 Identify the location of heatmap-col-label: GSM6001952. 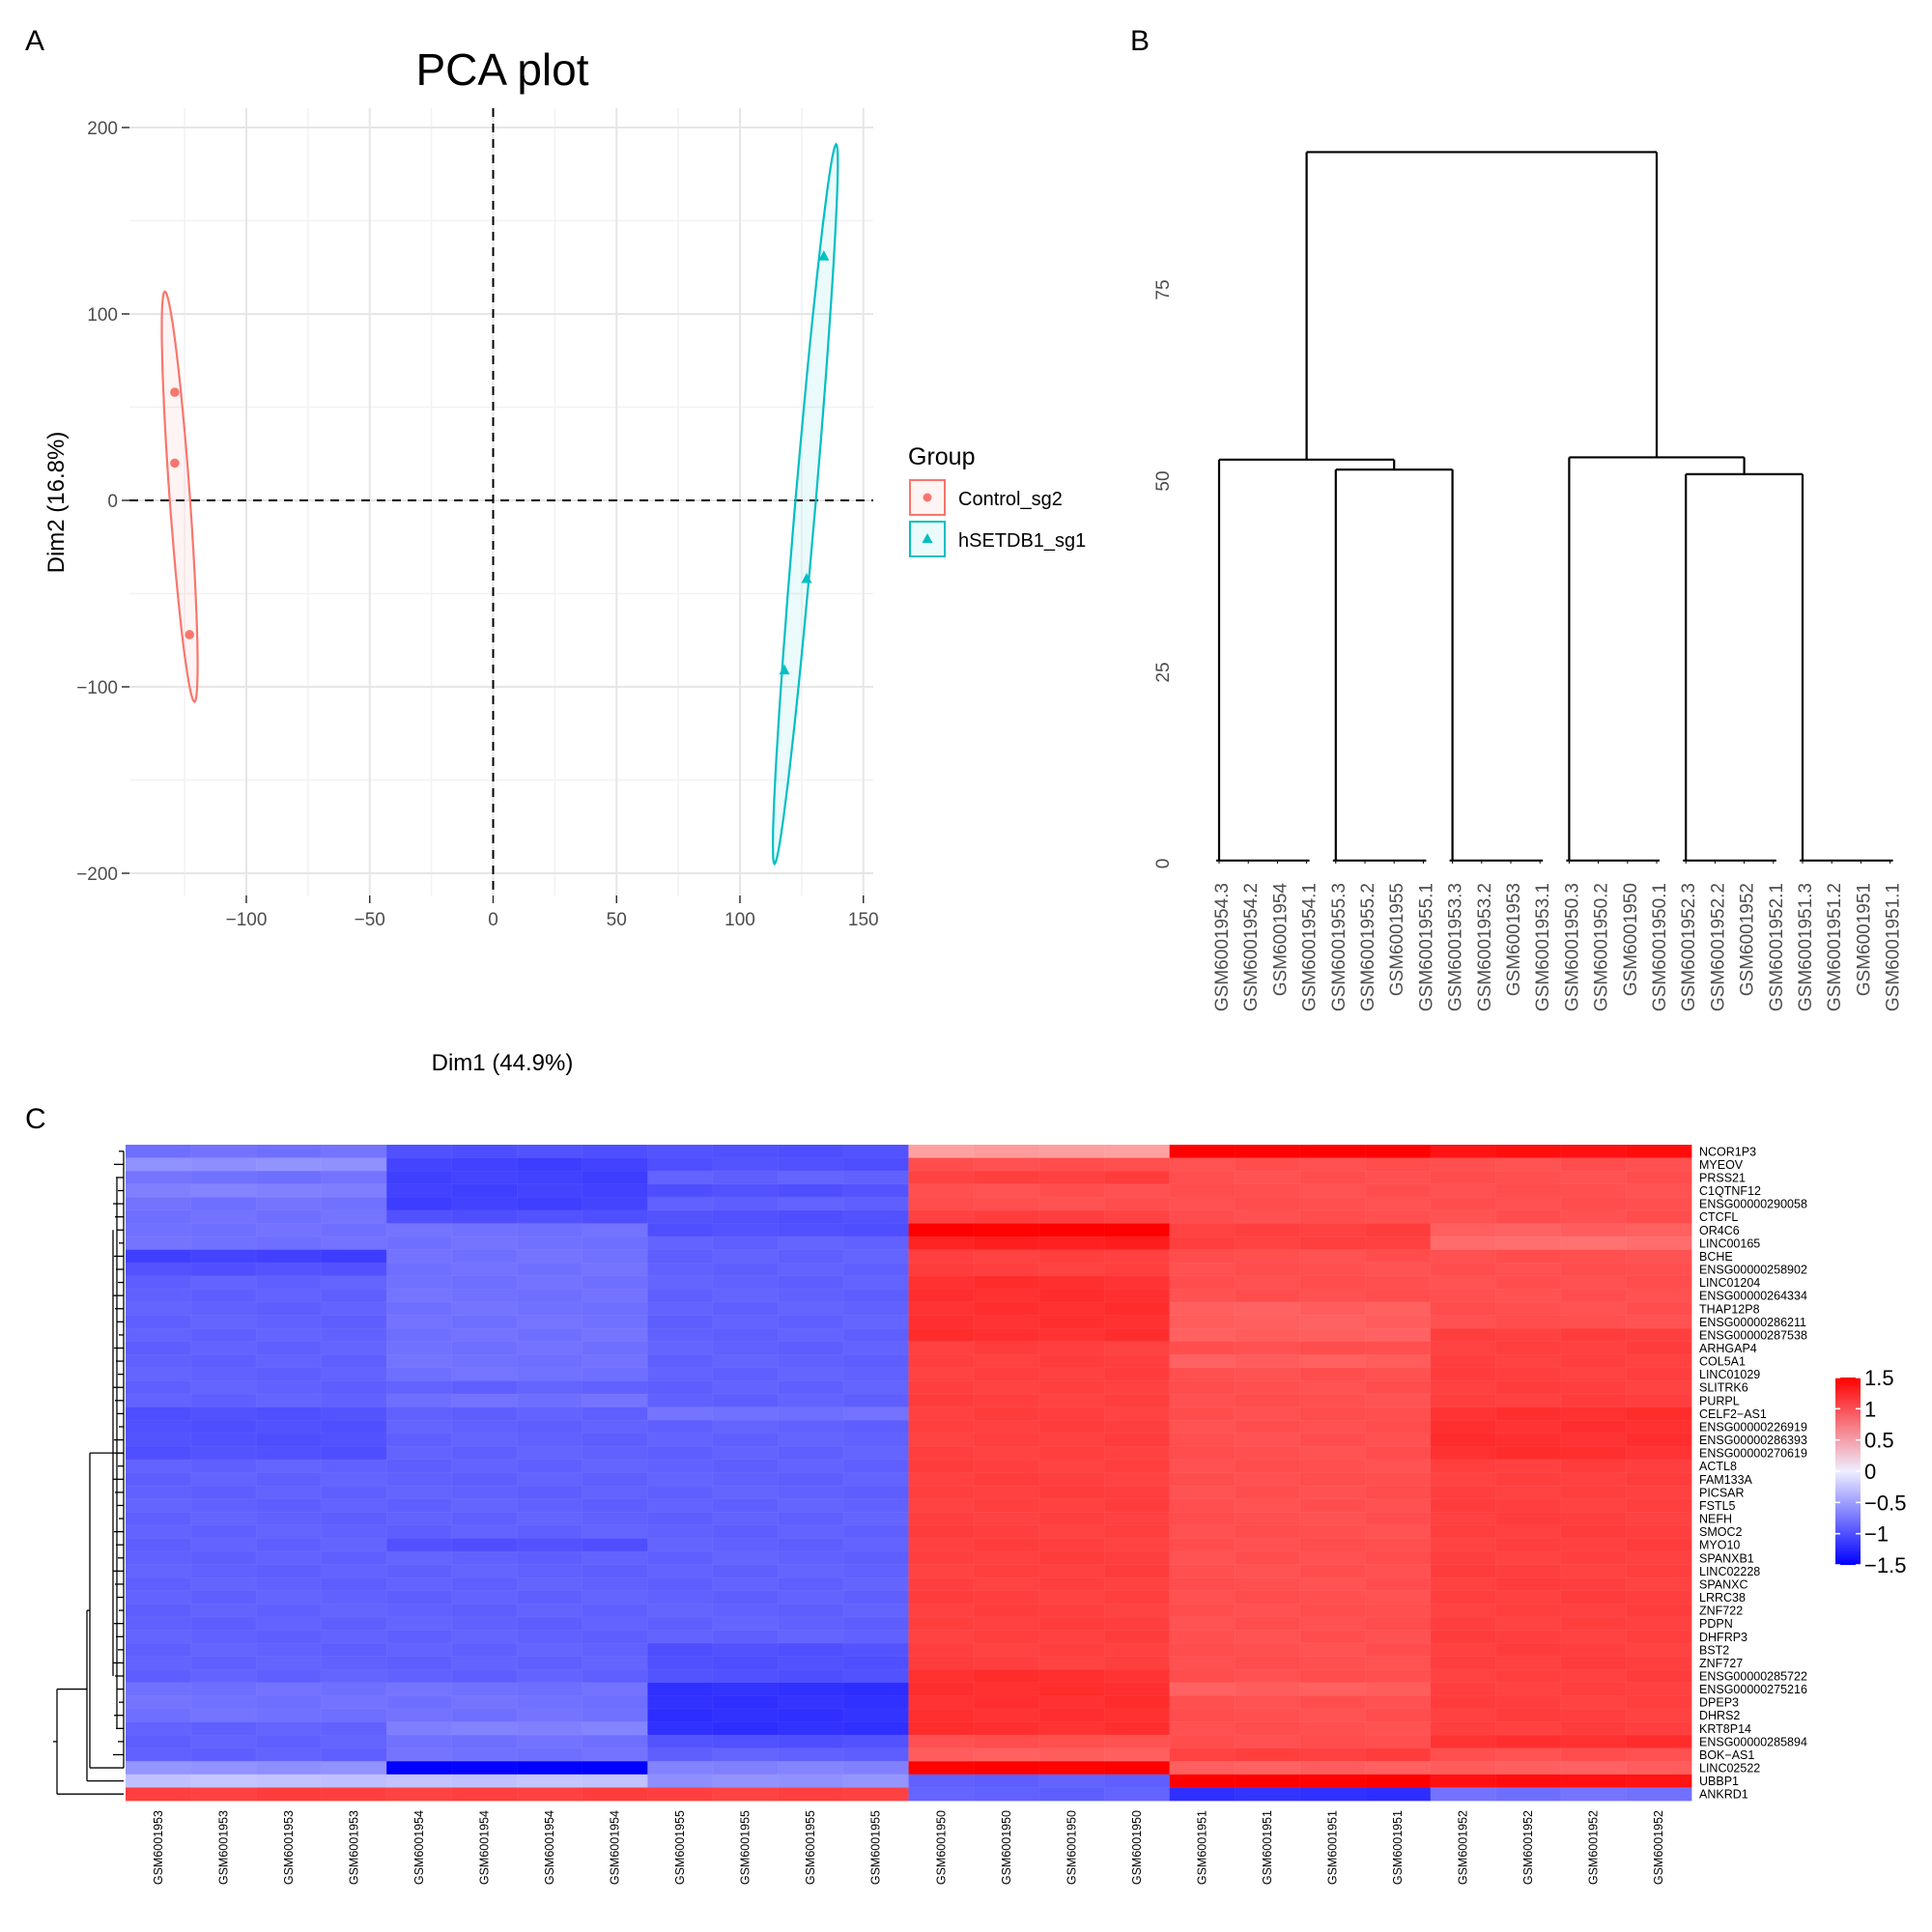
(1594, 1847).